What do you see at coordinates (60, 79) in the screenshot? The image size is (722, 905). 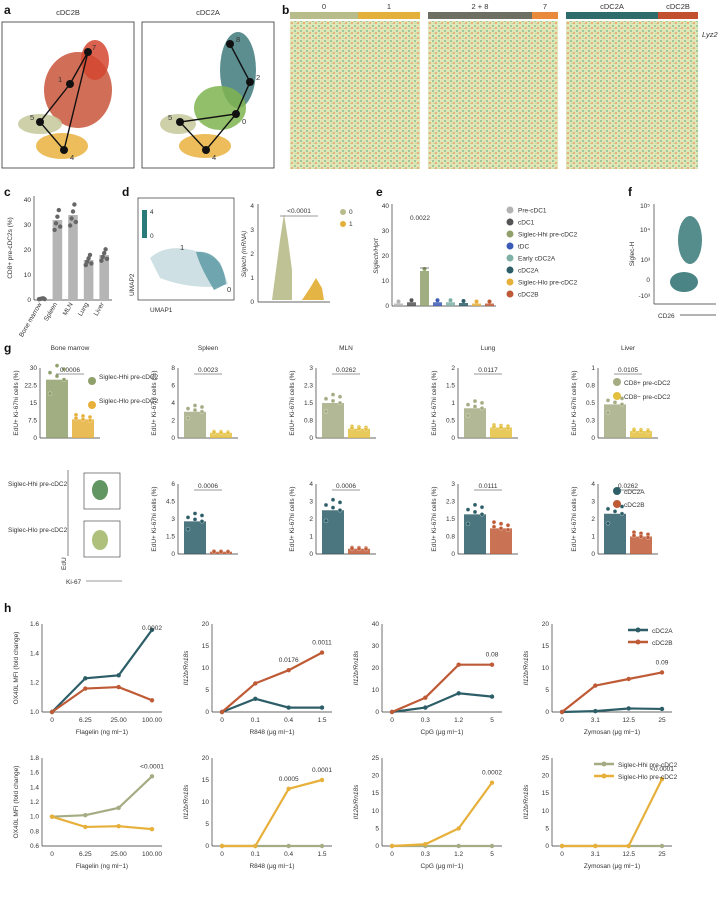 I see `node-label-1: 1` at bounding box center [60, 79].